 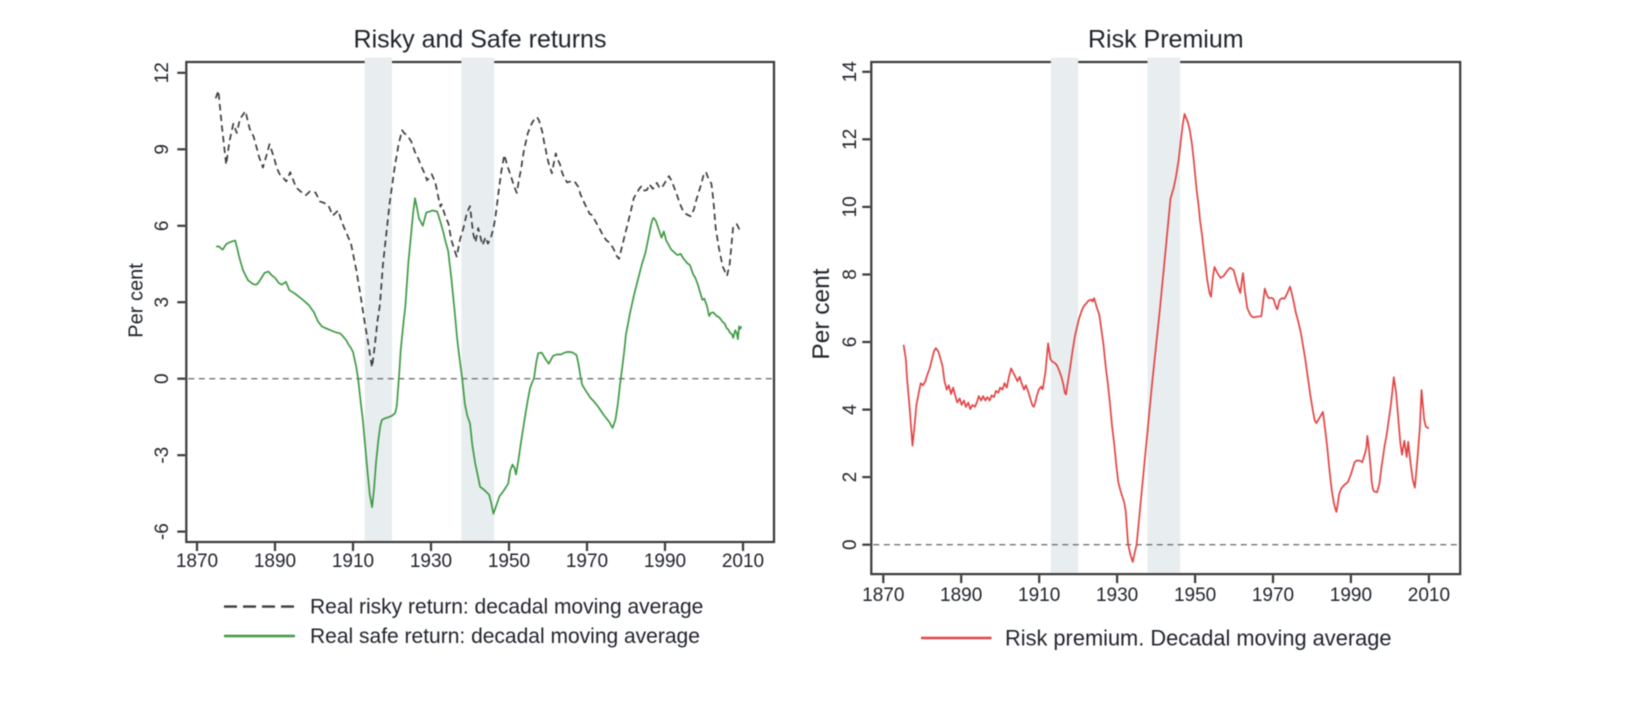 What do you see at coordinates (162, 302) in the screenshot?
I see `svg-text: 3` at bounding box center [162, 302].